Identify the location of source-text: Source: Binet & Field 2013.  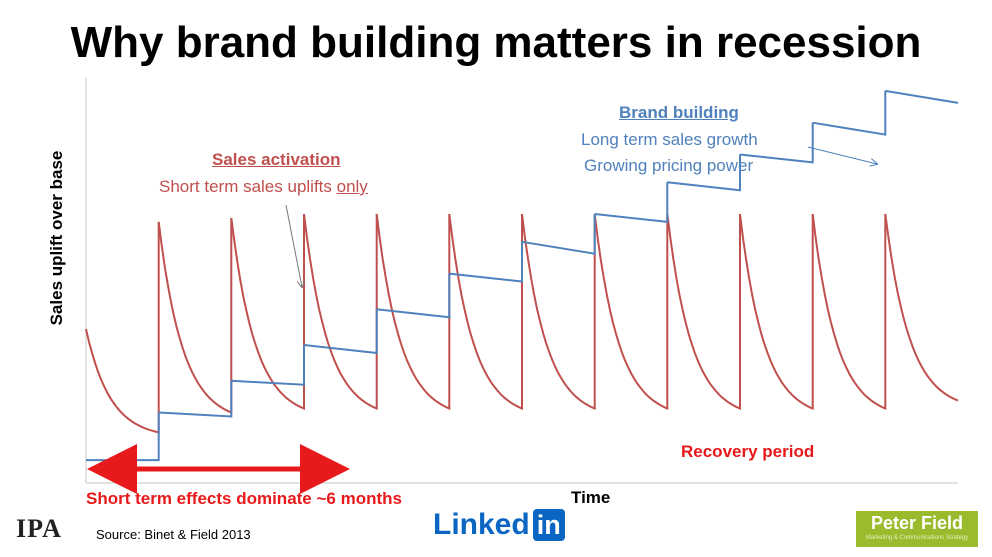
(173, 534).